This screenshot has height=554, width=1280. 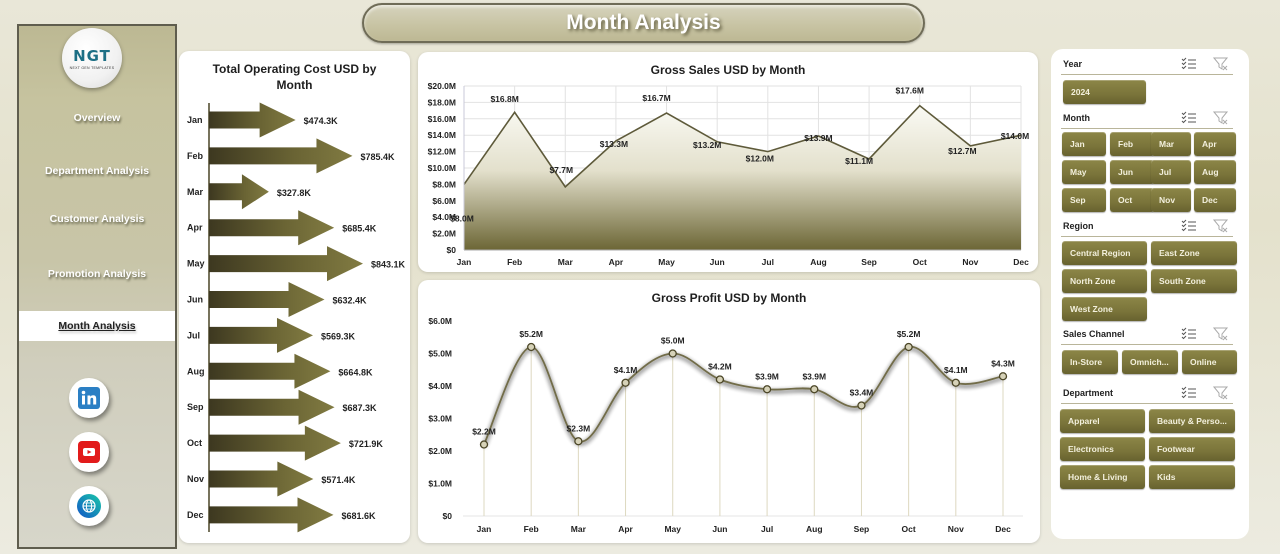 What do you see at coordinates (462, 218) in the screenshot?
I see `data-label: $8.0M` at bounding box center [462, 218].